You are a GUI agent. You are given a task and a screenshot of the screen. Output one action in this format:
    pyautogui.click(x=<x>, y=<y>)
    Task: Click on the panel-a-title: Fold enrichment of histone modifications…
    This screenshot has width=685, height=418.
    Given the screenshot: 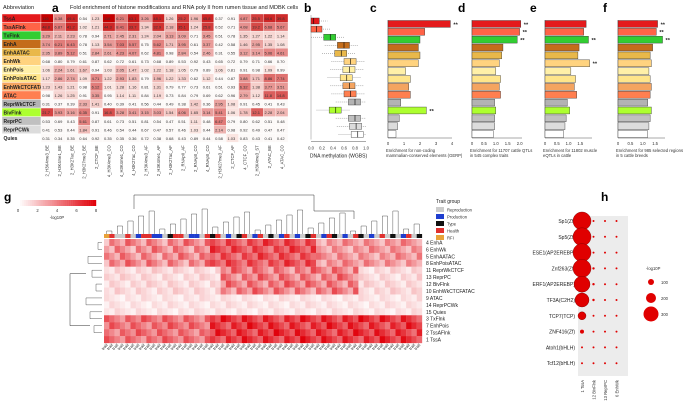 What is the action you would take?
    pyautogui.click(x=184, y=8)
    